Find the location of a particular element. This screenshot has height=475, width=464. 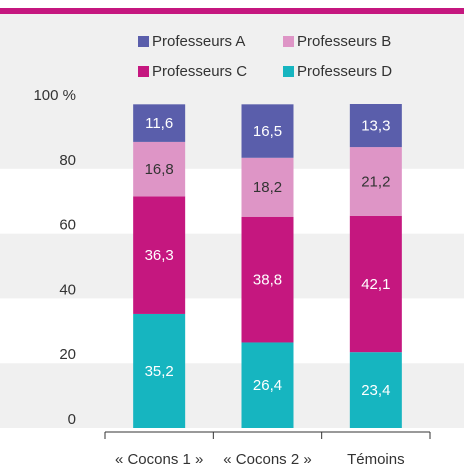

y-tick-label: 100 % is located at coordinates (54, 95).